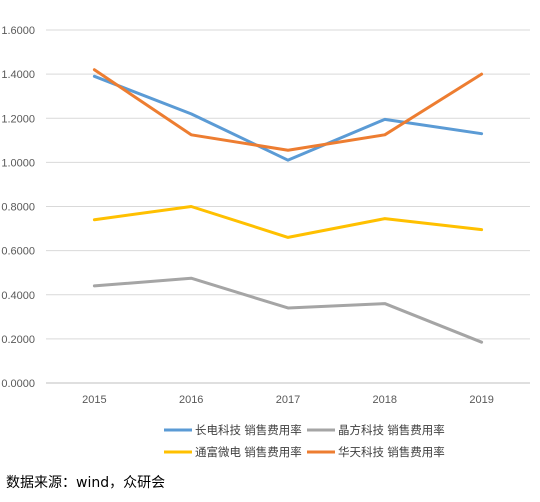 The width and height of the screenshot is (540, 502). Describe the element at coordinates (86, 483) in the screenshot. I see `data-source-note: 数据来源：wind，众研会` at that location.